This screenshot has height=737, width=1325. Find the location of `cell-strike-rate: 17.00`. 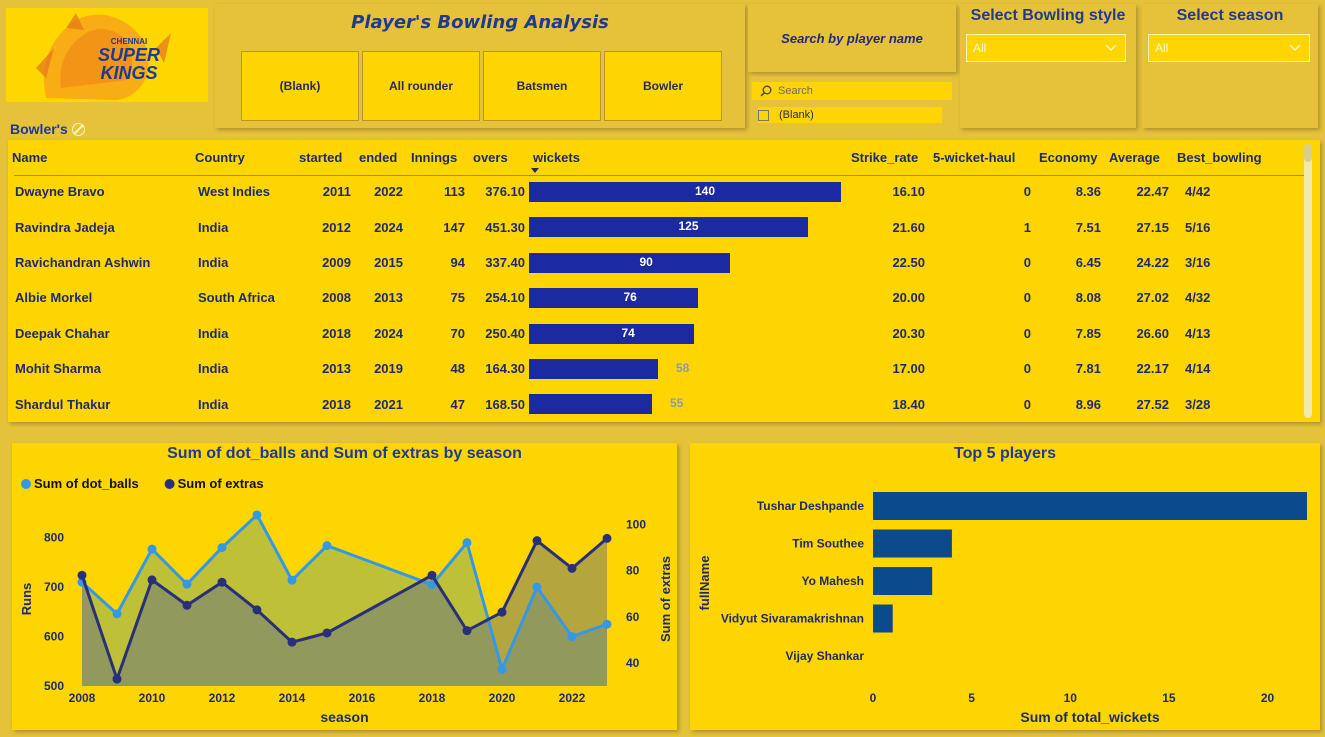

cell-strike-rate: 17.00 is located at coordinates (908, 369).